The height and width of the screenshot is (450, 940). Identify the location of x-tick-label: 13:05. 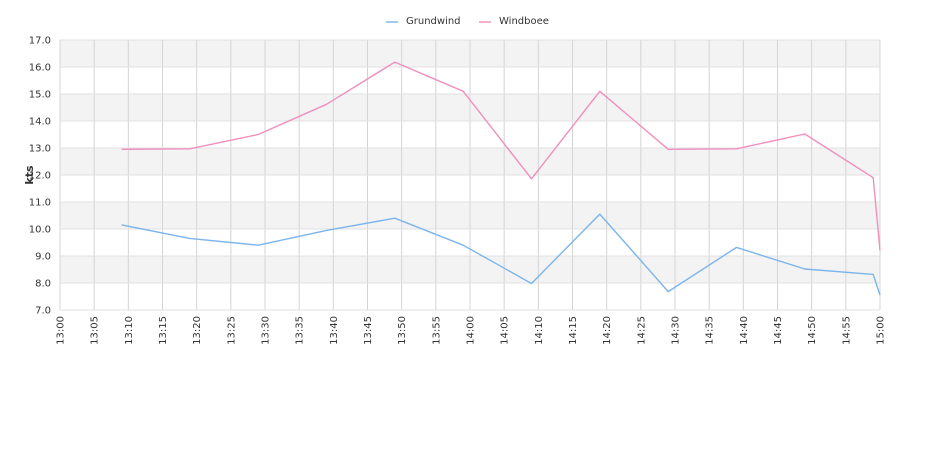
(95, 330).